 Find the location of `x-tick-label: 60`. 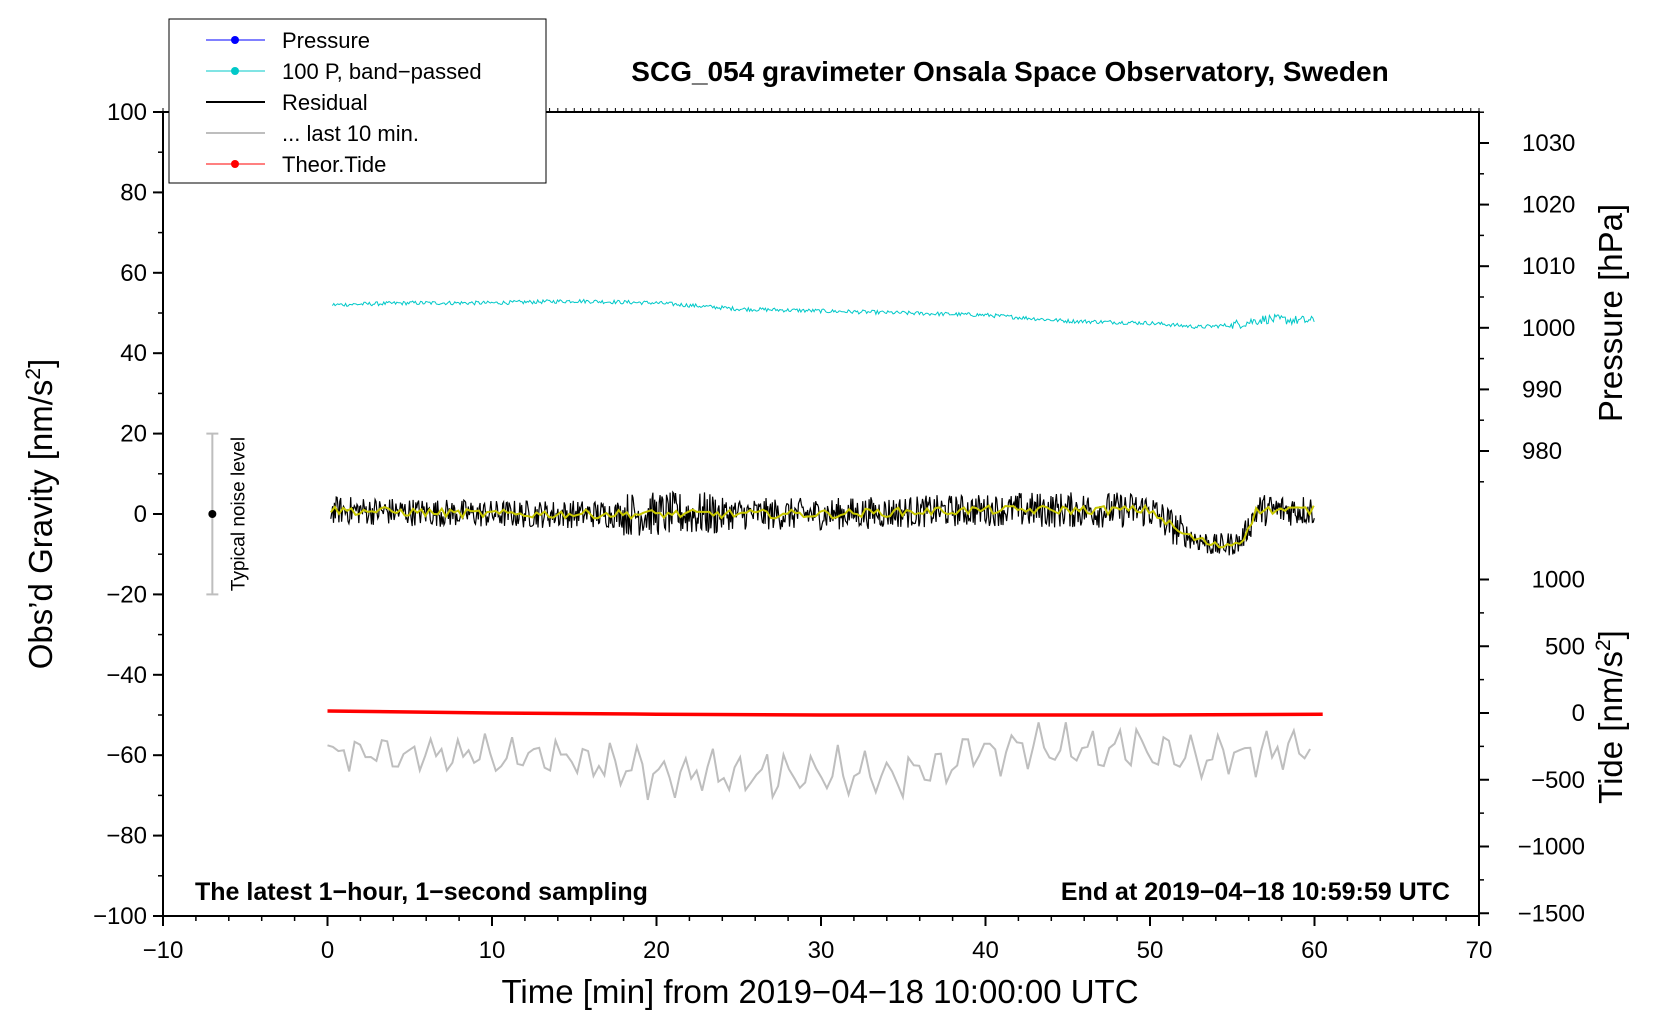

x-tick-label: 60 is located at coordinates (1314, 950).